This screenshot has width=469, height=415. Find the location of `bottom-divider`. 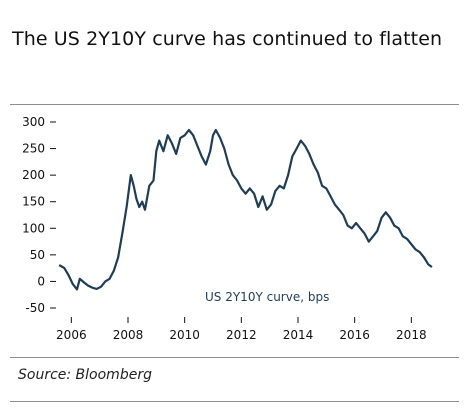

bottom-divider is located at coordinates (234, 357).